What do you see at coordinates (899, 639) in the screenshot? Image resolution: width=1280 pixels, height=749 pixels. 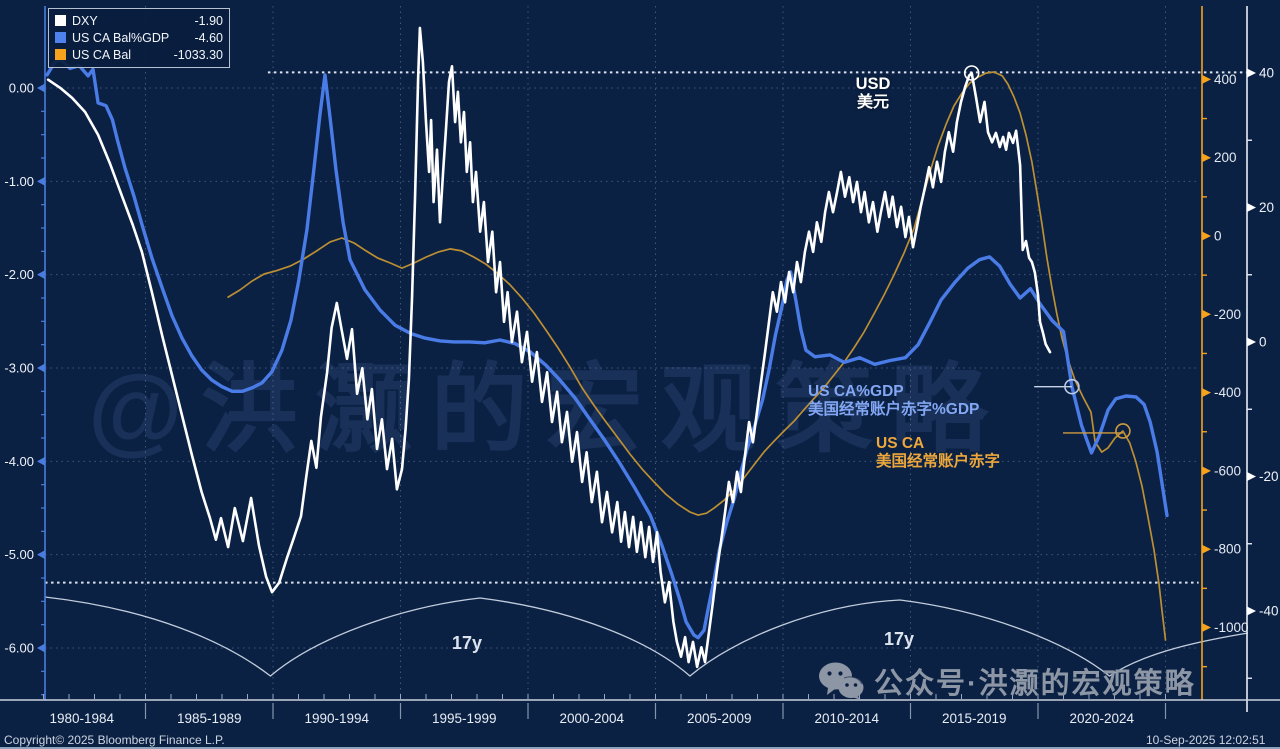 I see `cycle-label-2: 17y` at bounding box center [899, 639].